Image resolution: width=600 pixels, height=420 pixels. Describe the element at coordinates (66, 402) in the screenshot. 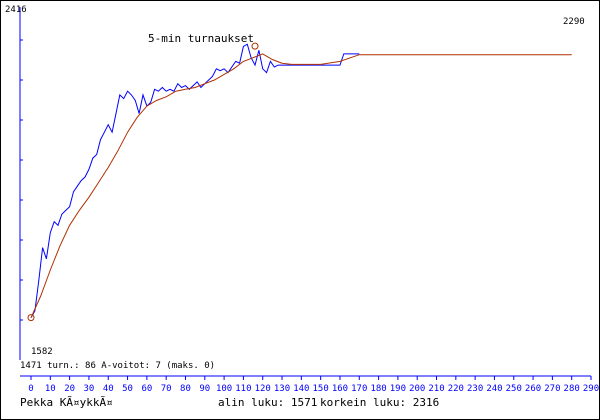

I see `author-name: Pekka KÃ¤ykkÃ¤` at that location.